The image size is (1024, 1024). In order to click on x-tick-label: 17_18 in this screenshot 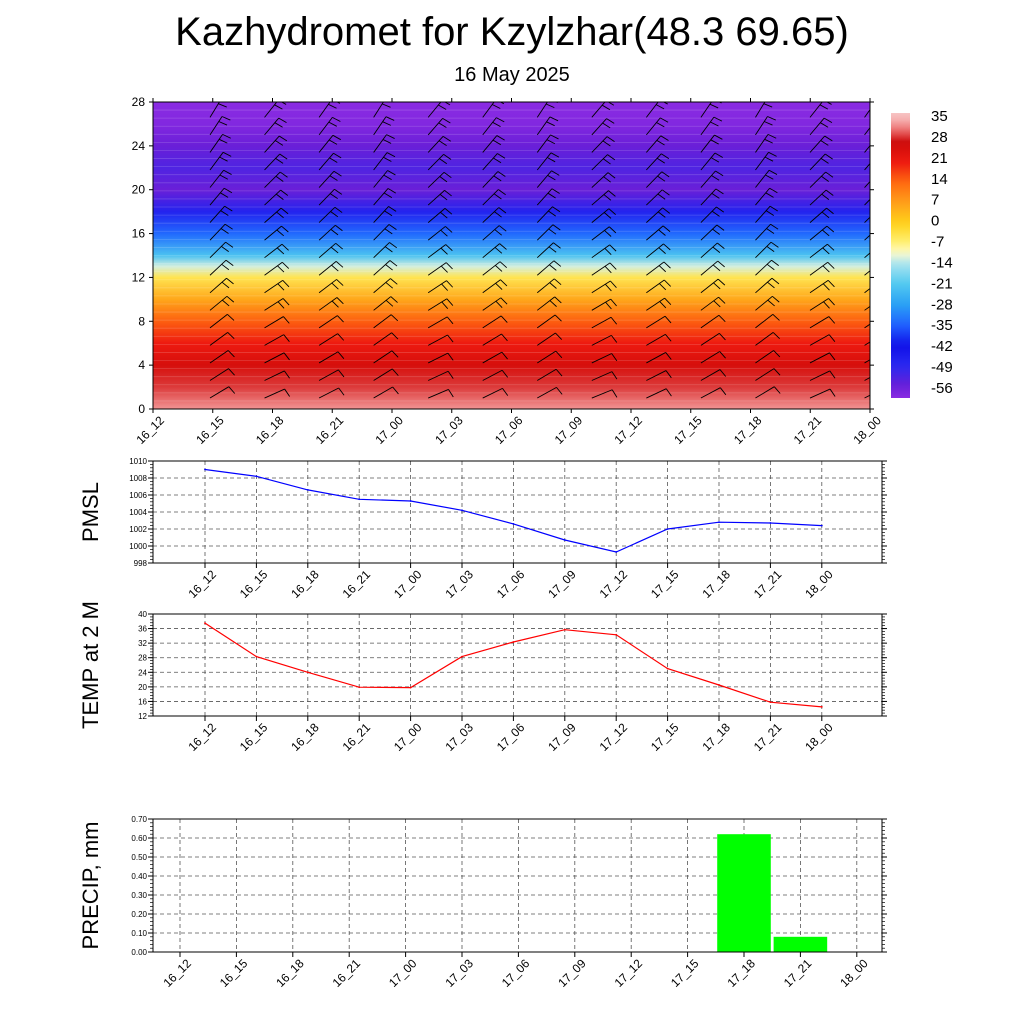, I will do `click(716, 737)`.